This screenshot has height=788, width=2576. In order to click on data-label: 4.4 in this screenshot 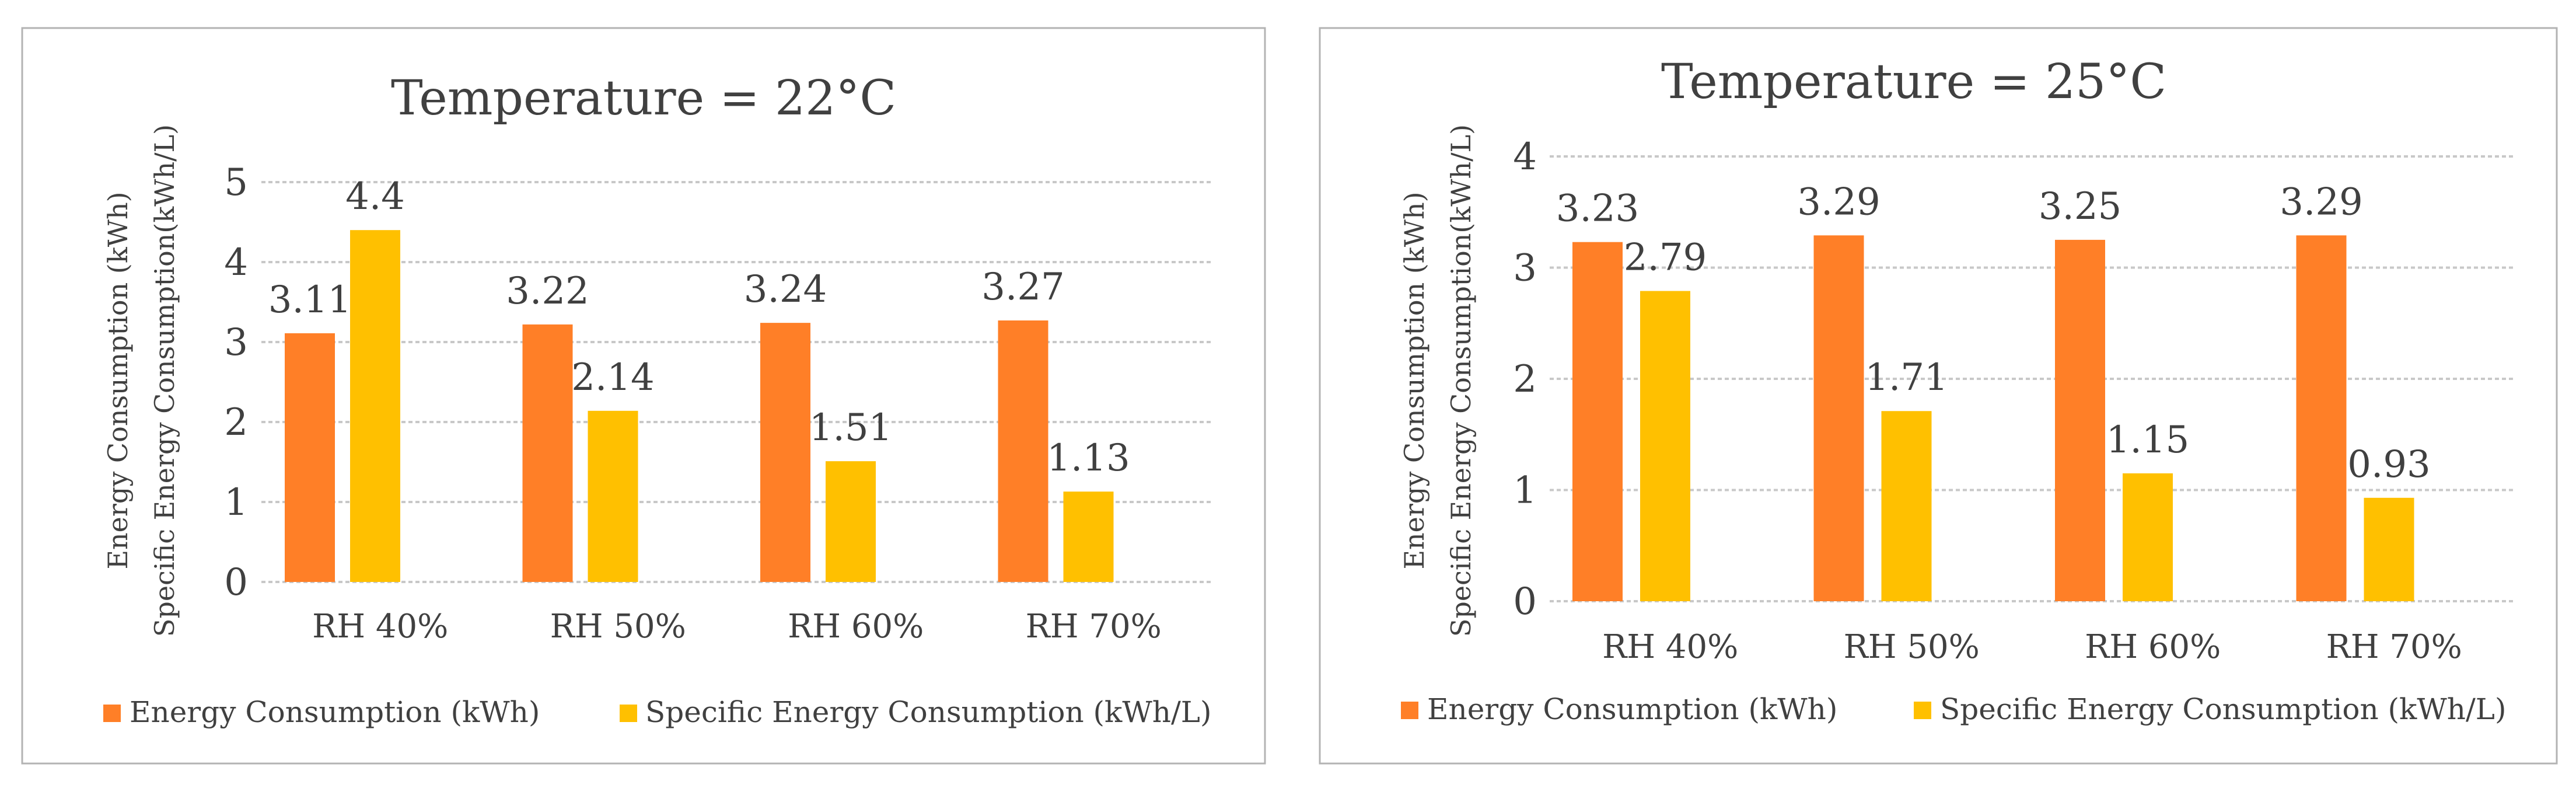, I will do `click(375, 197)`.